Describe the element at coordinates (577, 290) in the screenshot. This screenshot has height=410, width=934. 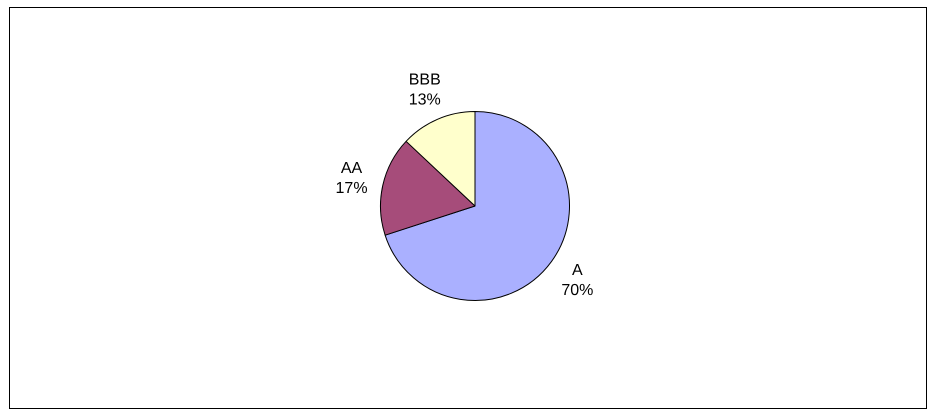
I see `data-label: 70%` at that location.